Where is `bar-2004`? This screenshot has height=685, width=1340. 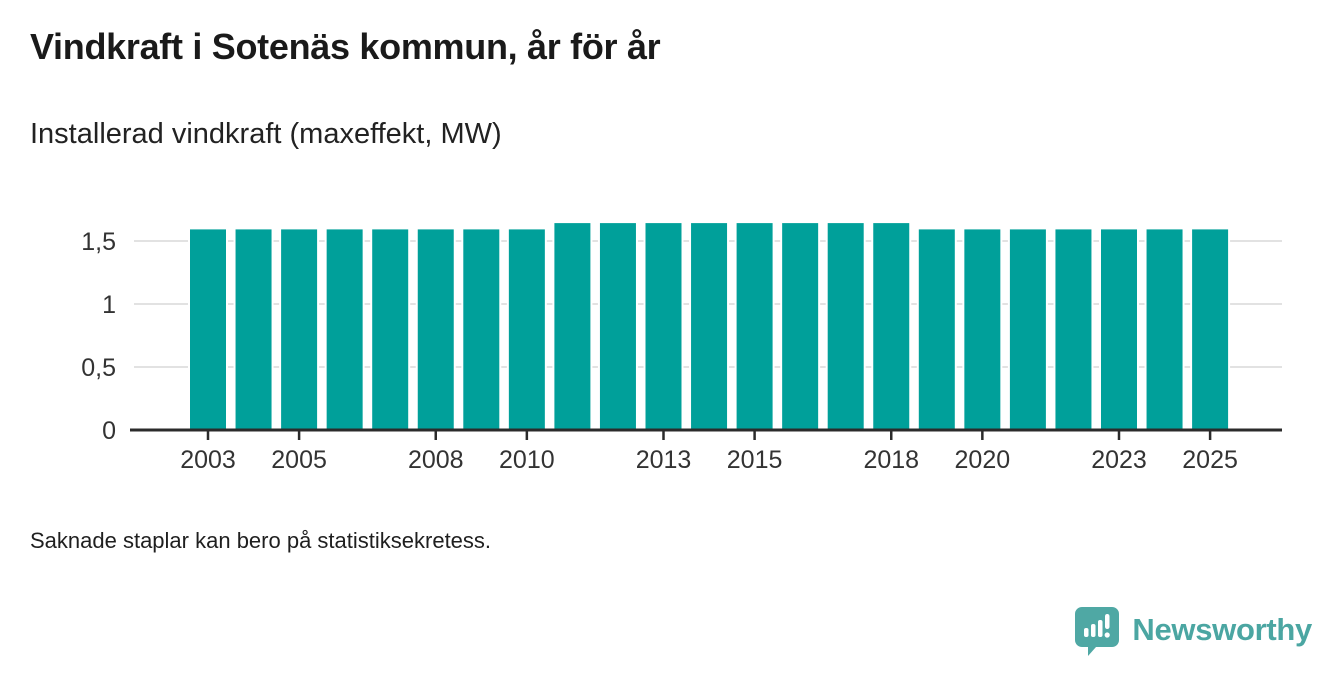 bar-2004 is located at coordinates (253, 329).